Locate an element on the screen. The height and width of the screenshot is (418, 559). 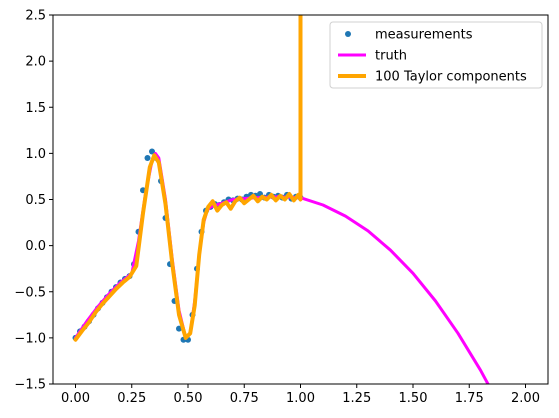
y-tick-label: −1.0 is located at coordinates (30, 338).